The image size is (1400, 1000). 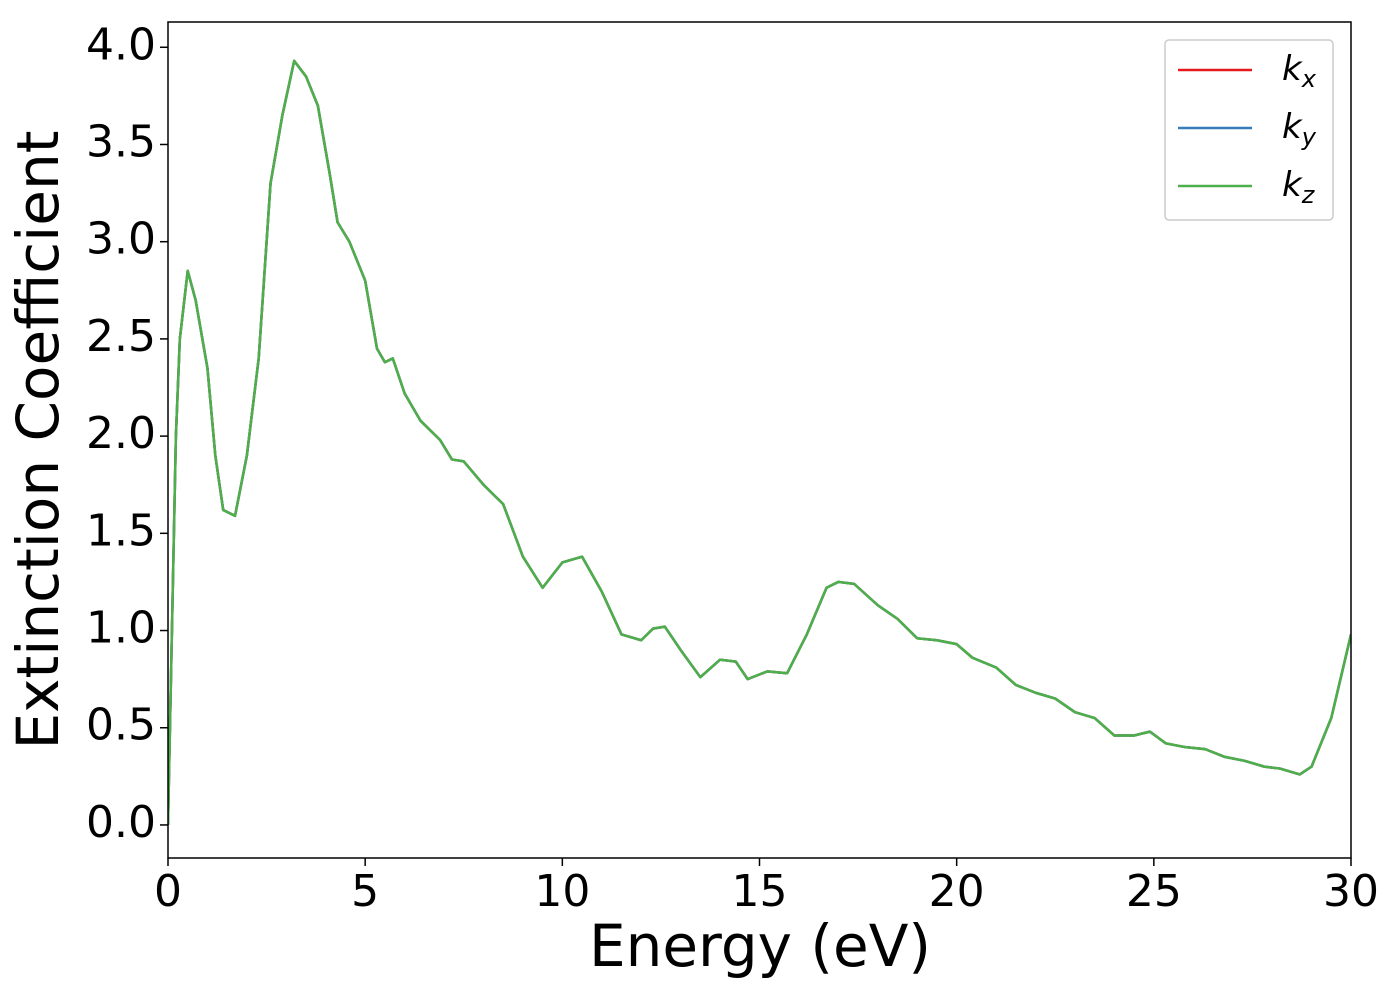 What do you see at coordinates (121, 725) in the screenshot?
I see `y-tick-label: 0.5` at bounding box center [121, 725].